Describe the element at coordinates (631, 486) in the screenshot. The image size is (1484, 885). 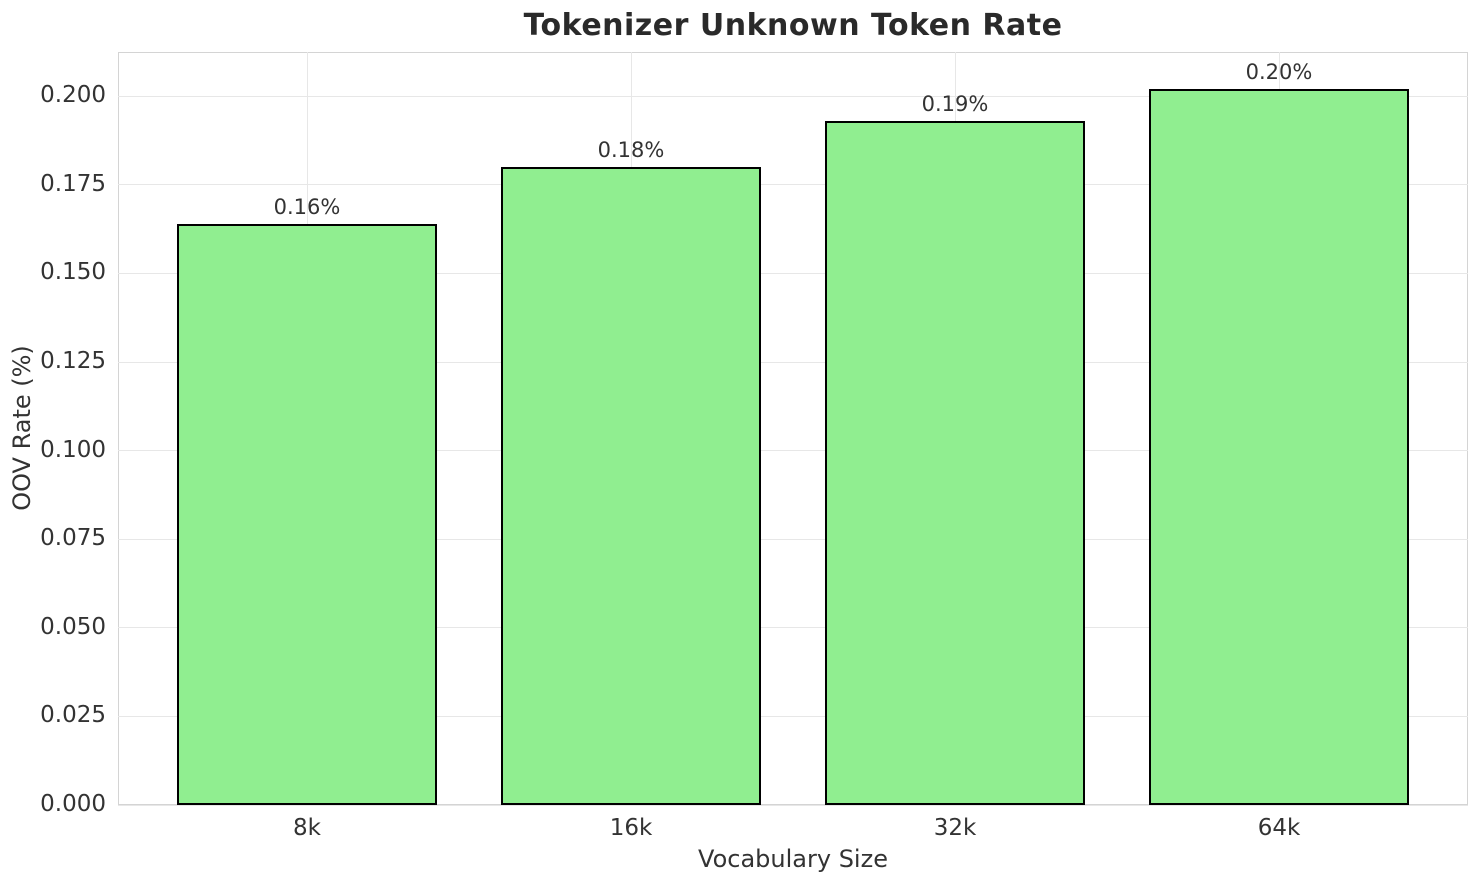
I see `bar-16k` at that location.